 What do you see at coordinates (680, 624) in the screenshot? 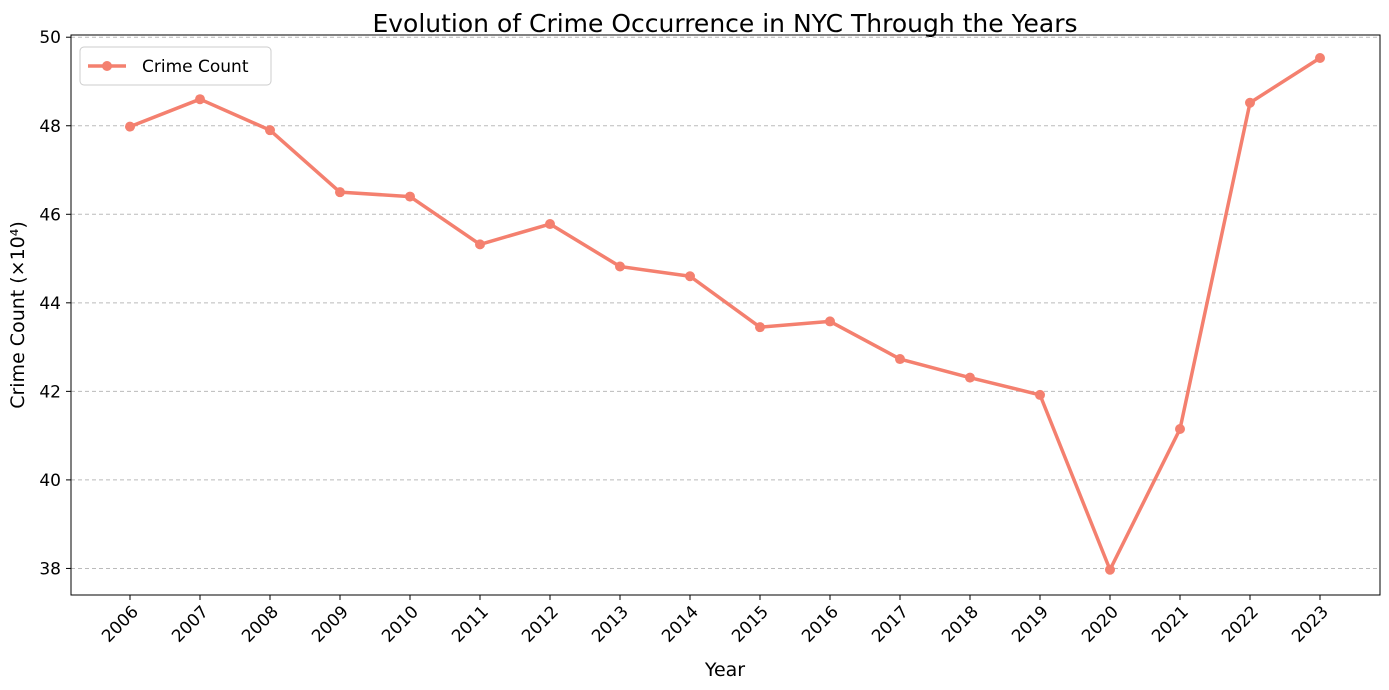
I see `x-tick-label: 2014` at bounding box center [680, 624].